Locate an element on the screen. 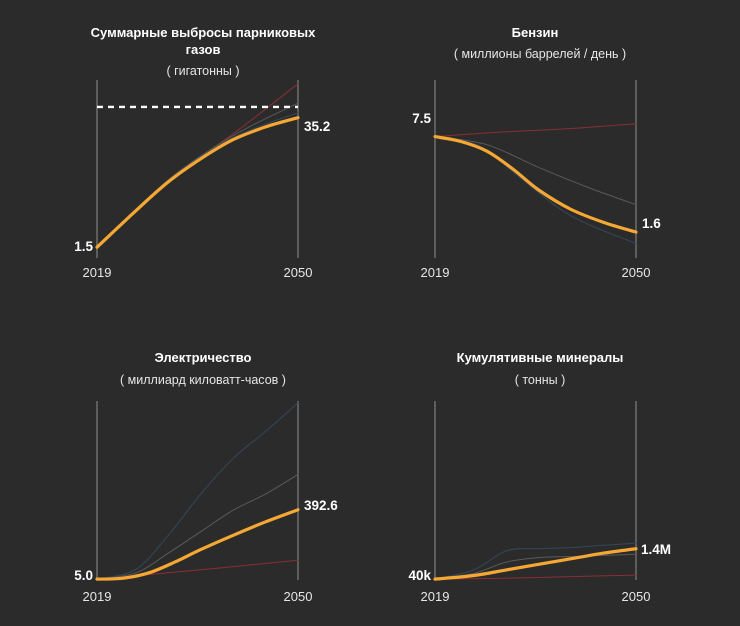 Image resolution: width=740 pixels, height=626 pixels. panel-minerals-line-highlight is located at coordinates (535, 564).